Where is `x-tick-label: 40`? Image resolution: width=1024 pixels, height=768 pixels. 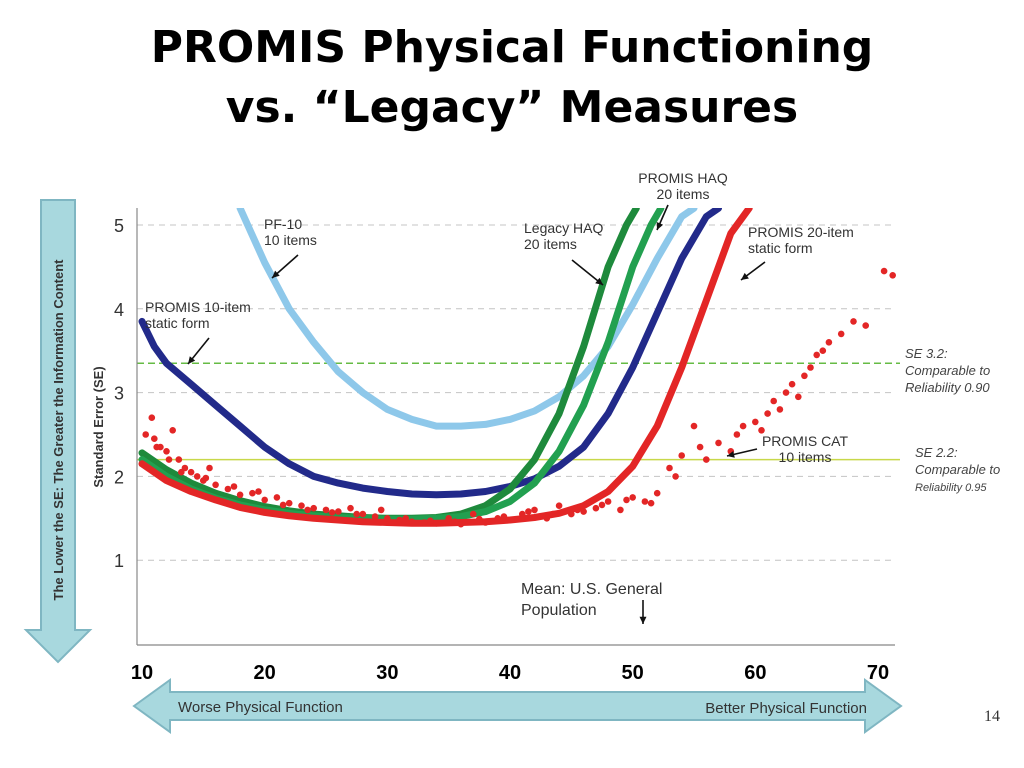
x-tick-label: 40 is located at coordinates (510, 673).